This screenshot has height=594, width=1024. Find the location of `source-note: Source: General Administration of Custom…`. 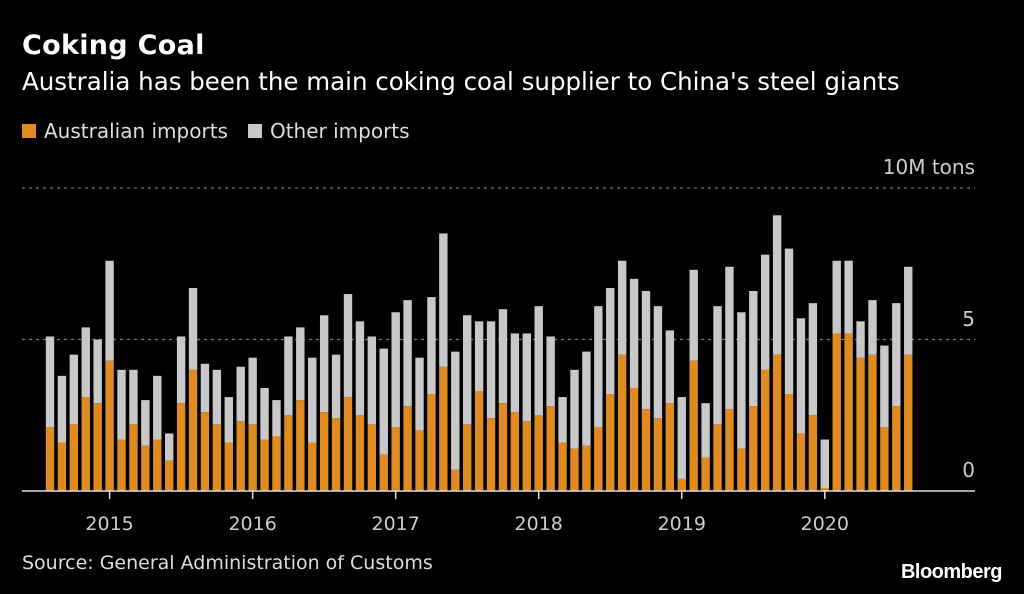

source-note: Source: General Administration of Custom… is located at coordinates (227, 563).